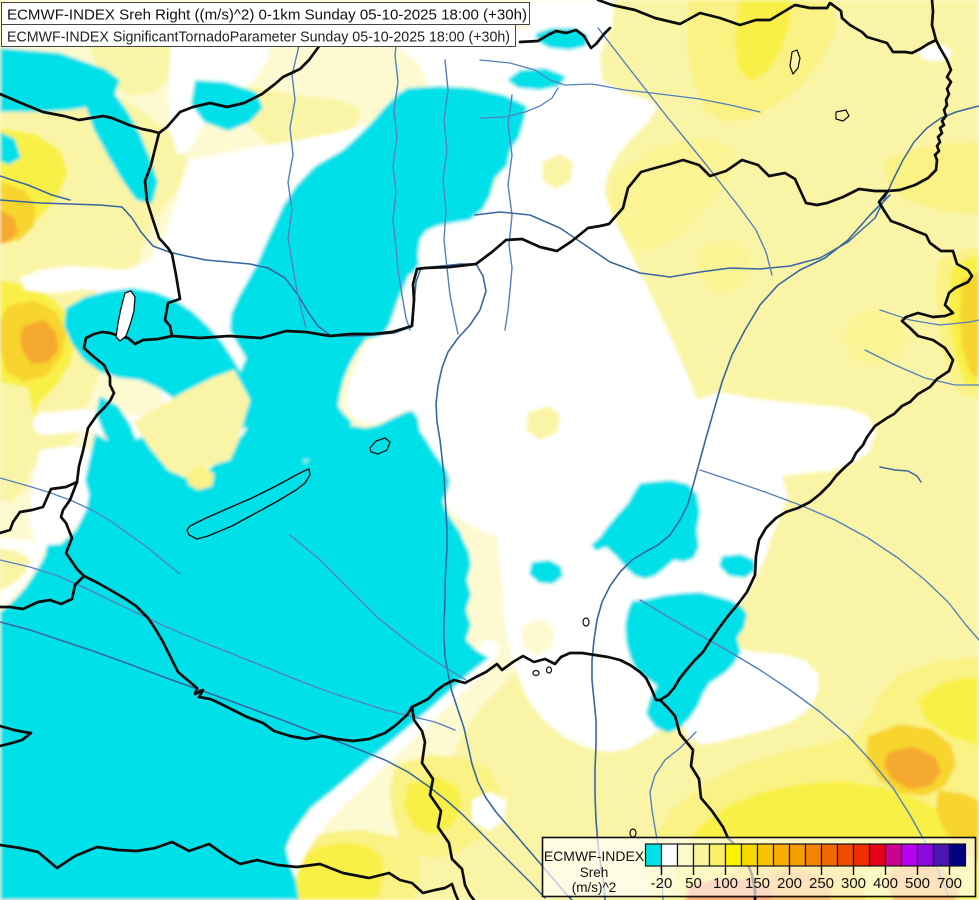 The height and width of the screenshot is (900, 979). I want to click on svg-text: 50, so click(693, 883).